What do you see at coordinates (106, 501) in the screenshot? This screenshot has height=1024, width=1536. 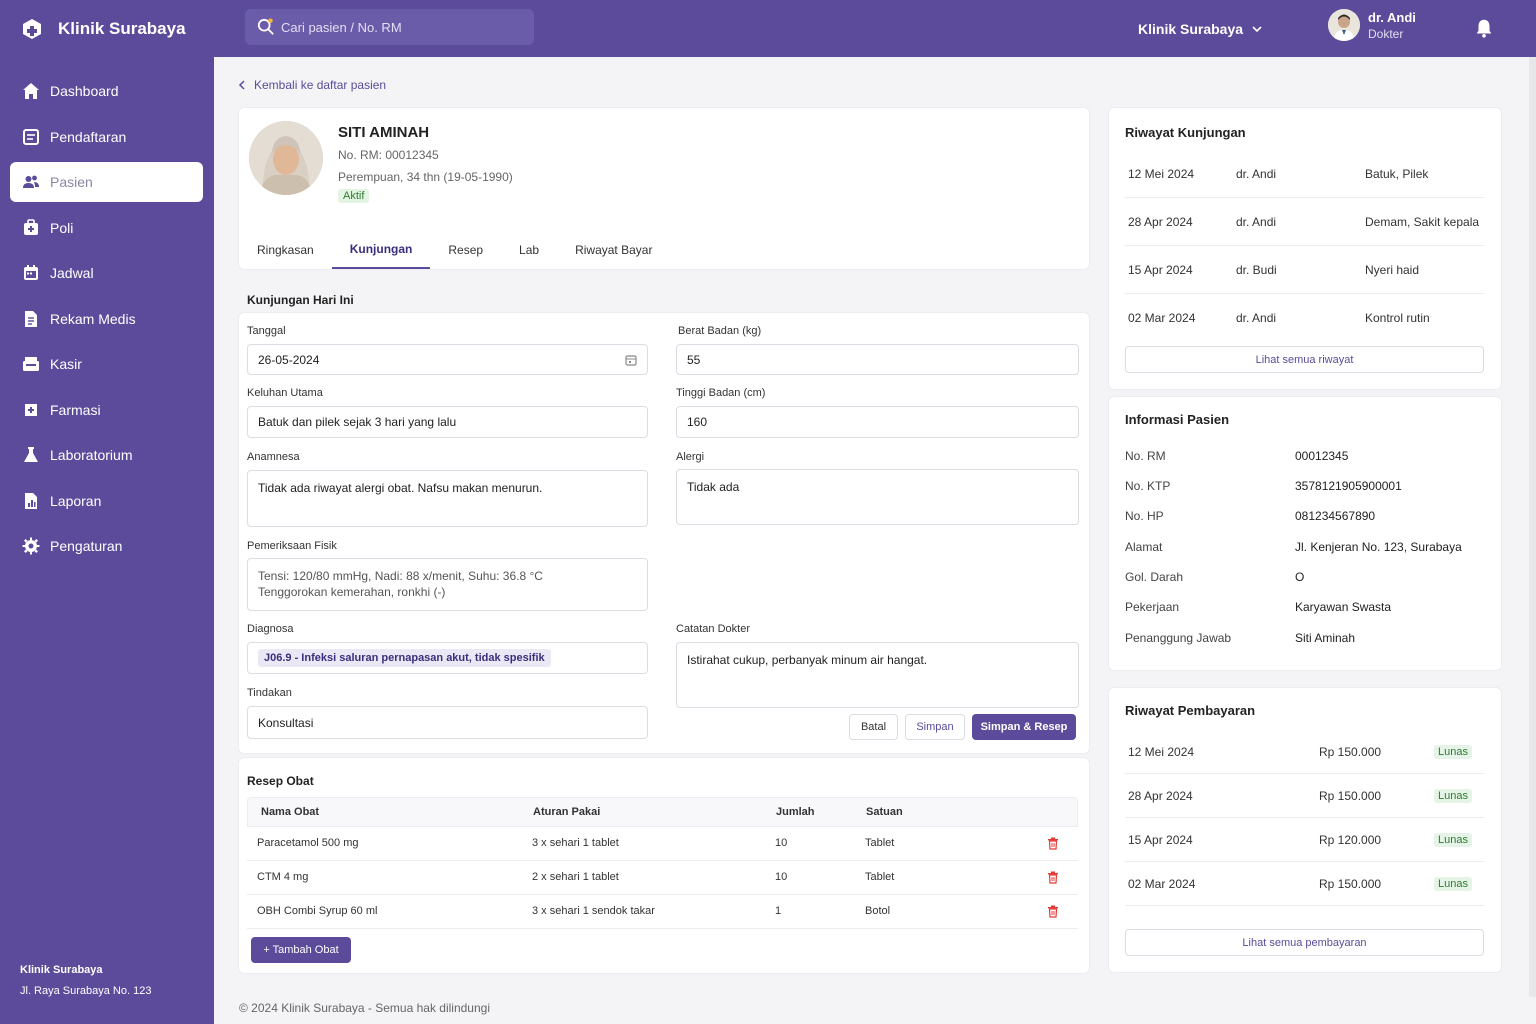 I see `sidebar-item-laporan: Laporan` at bounding box center [106, 501].